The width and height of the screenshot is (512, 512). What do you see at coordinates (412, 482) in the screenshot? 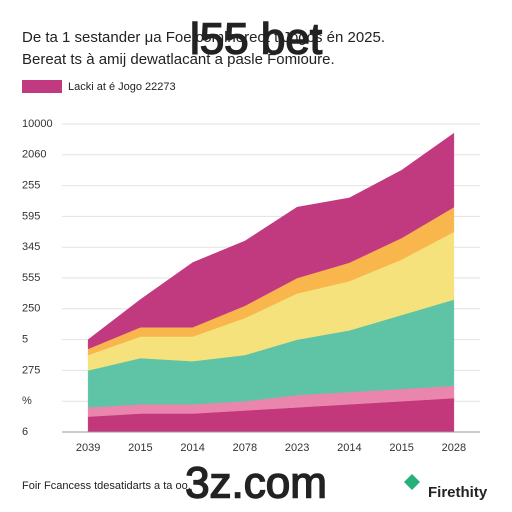
I see `brand-logo` at bounding box center [412, 482].